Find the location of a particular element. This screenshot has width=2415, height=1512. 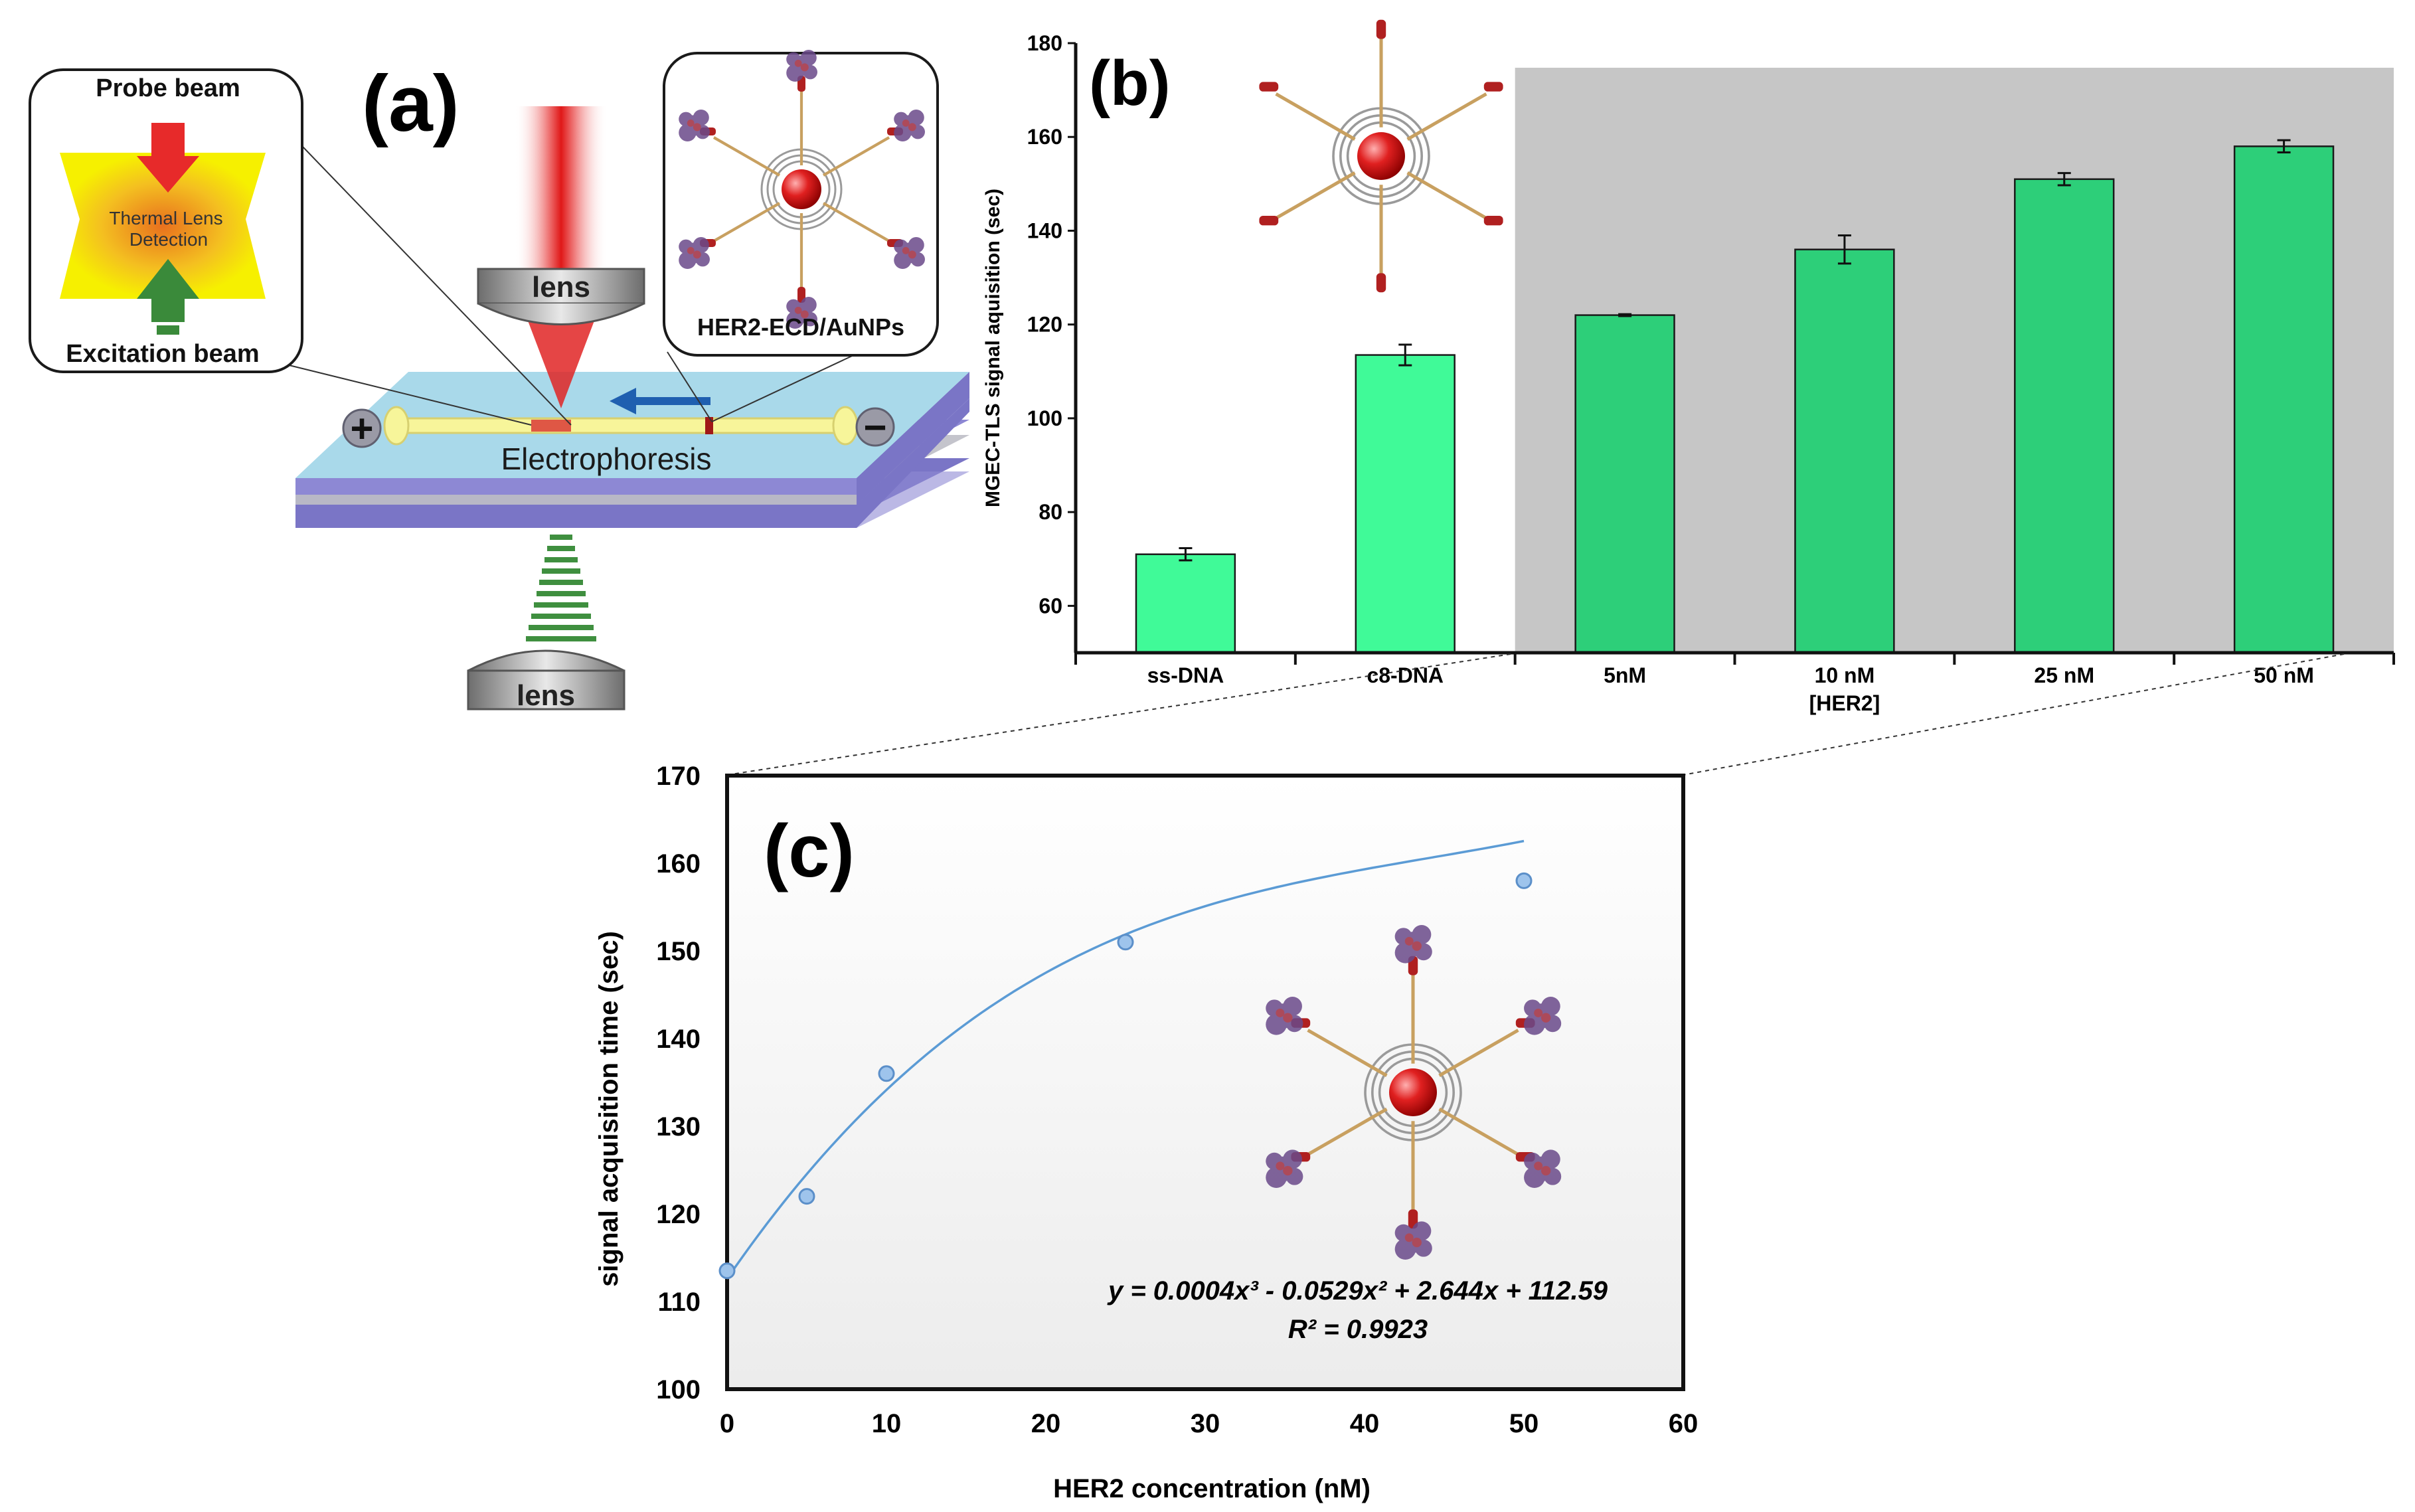

bar-y-tick-label: 80 is located at coordinates (1051, 512).